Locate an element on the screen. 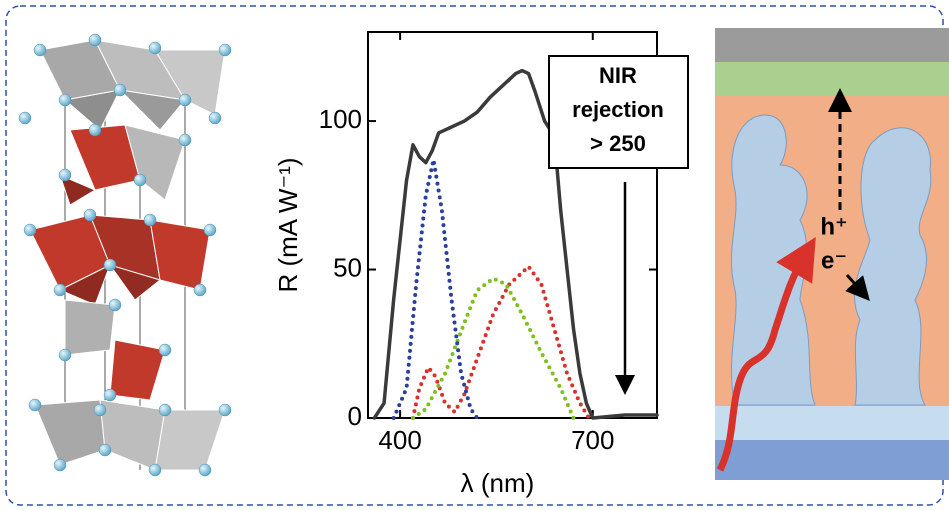 The image size is (949, 511). annotation-box is located at coordinates (618, 112).